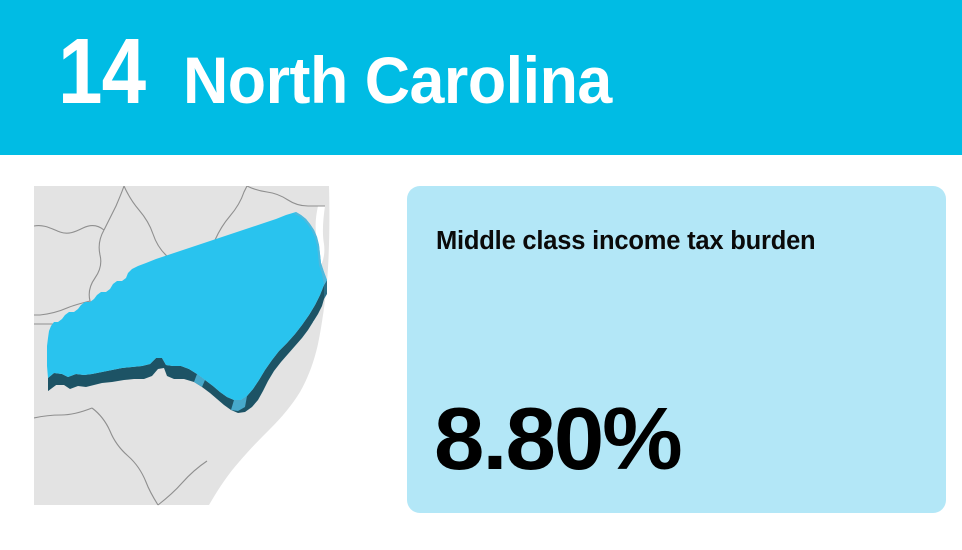 This screenshot has height=550, width=962. I want to click on stat-label: Middle class income tax burden, so click(626, 241).